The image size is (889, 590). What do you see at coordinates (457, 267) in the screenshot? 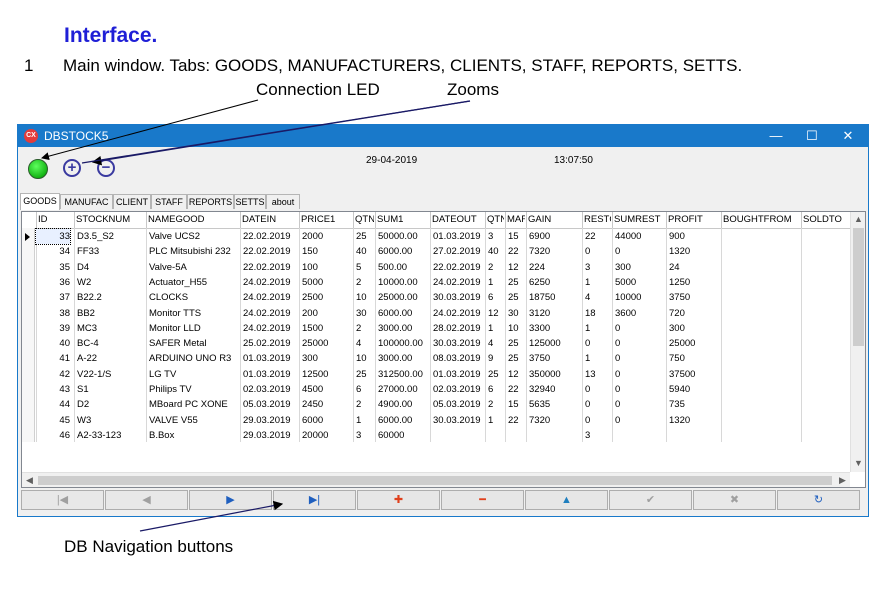
I see `table-cell: 22.02.2019` at bounding box center [457, 267].